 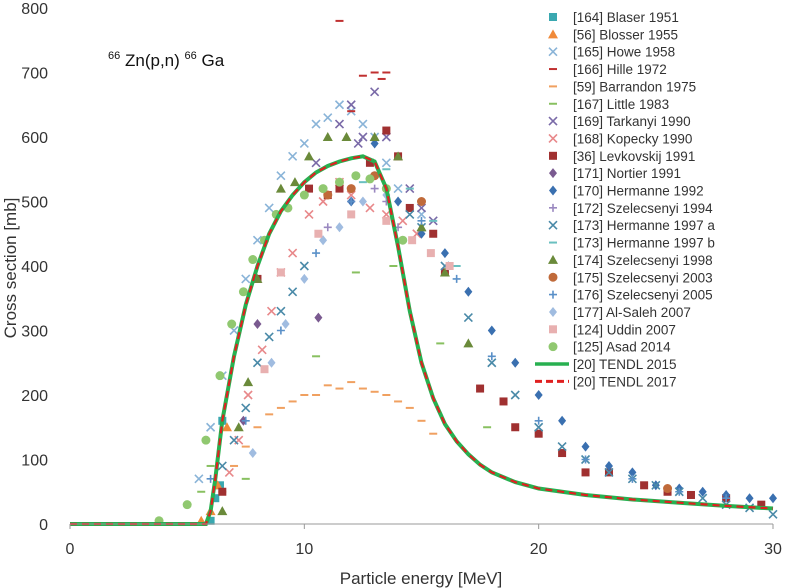 I want to click on x-tick-label: 0, so click(x=70, y=549).